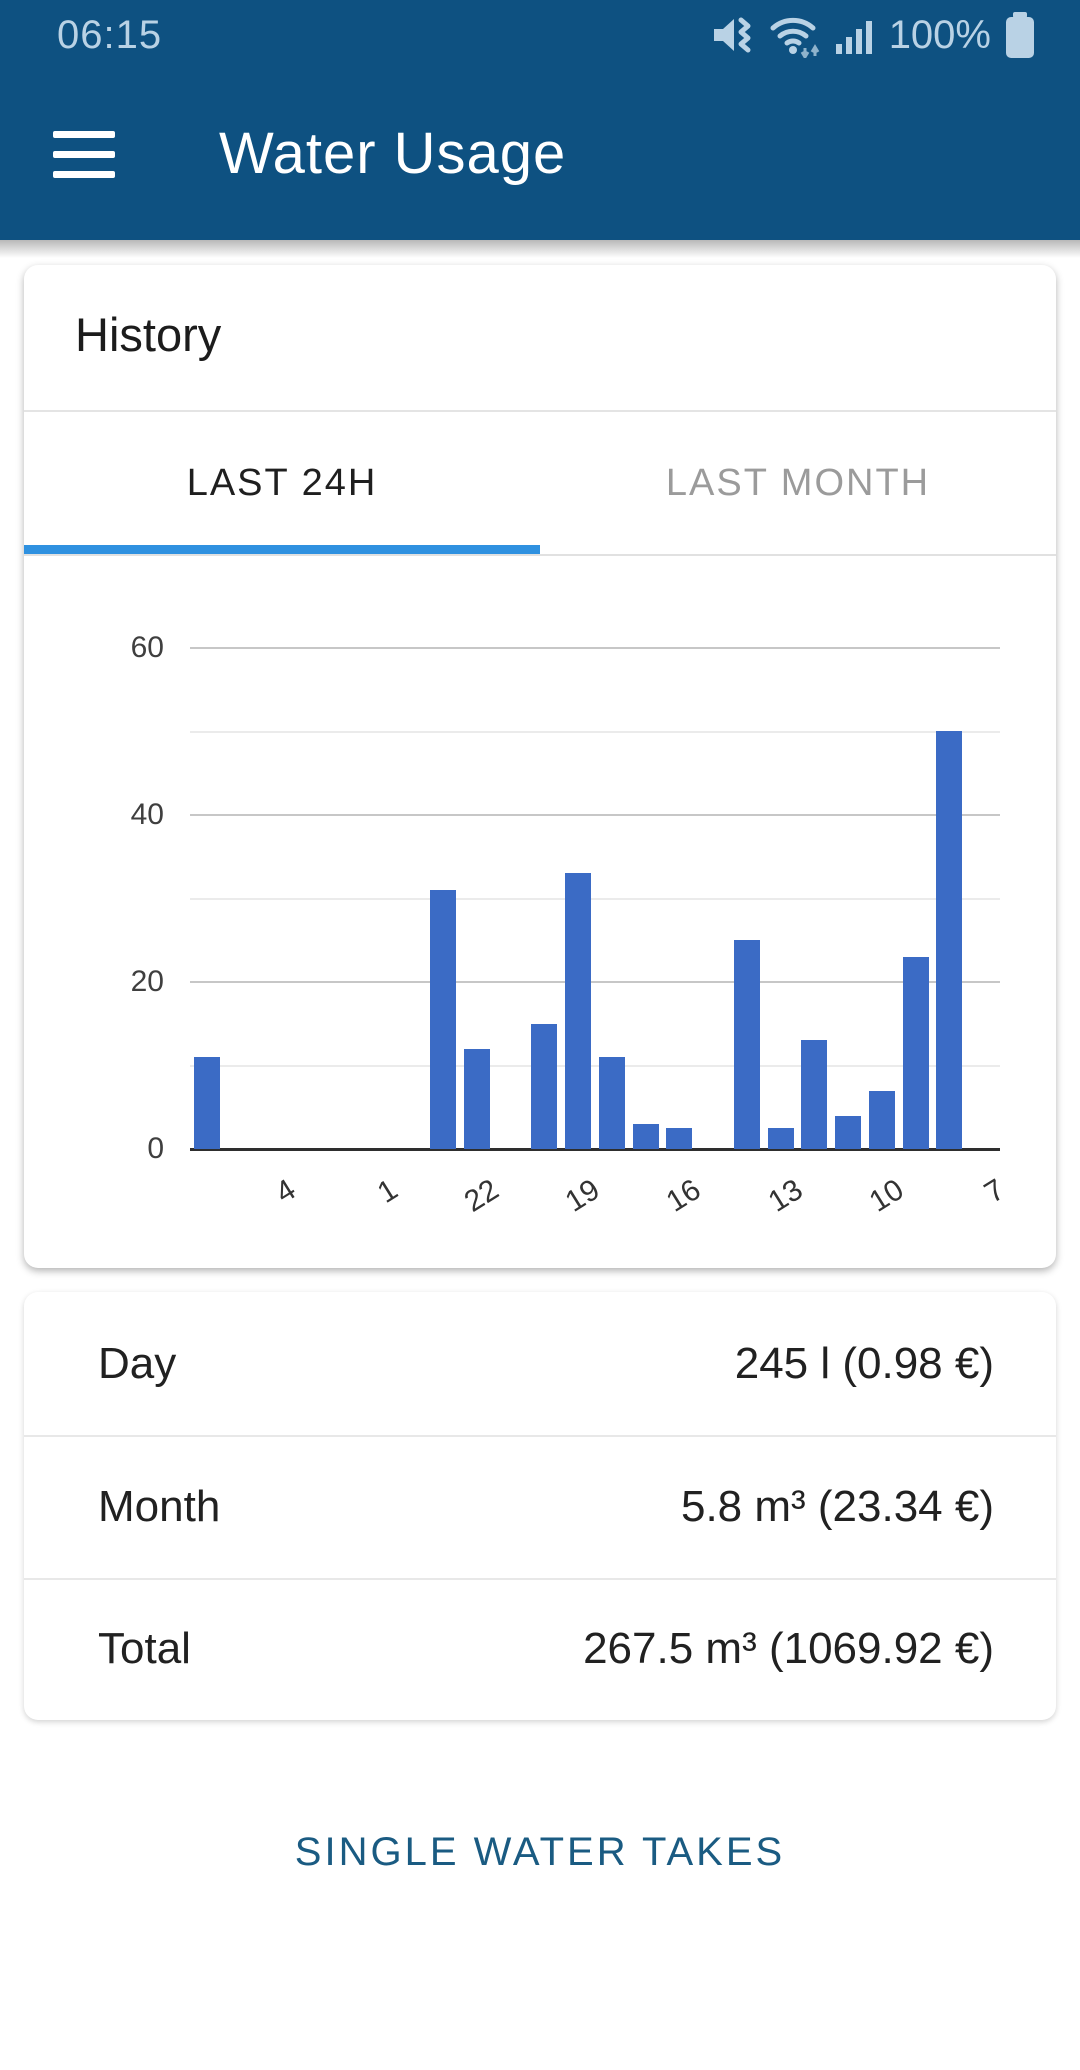  Describe the element at coordinates (110, 35) in the screenshot. I see `clock: 06:15` at that location.